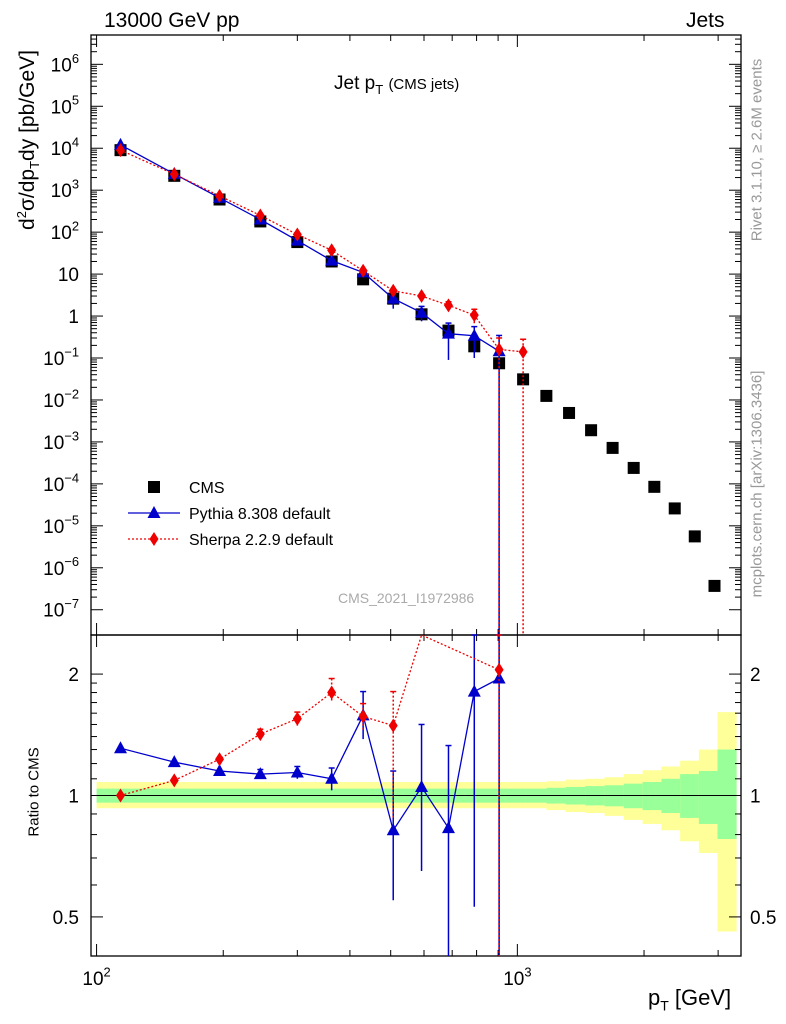 The height and width of the screenshot is (1024, 786). Describe the element at coordinates (61, 441) in the screenshot. I see `main-y-tick-label: 10⁻³` at that location.